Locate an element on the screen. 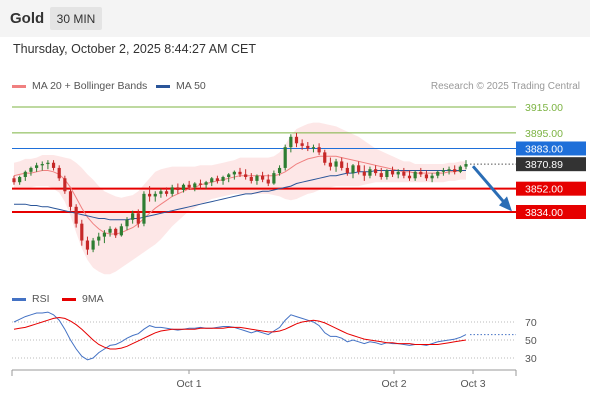 Image resolution: width=590 pixels, height=400 pixels. timestamp: Thursday, October 2, 2025 8:44:27 AM CET is located at coordinates (134, 49).